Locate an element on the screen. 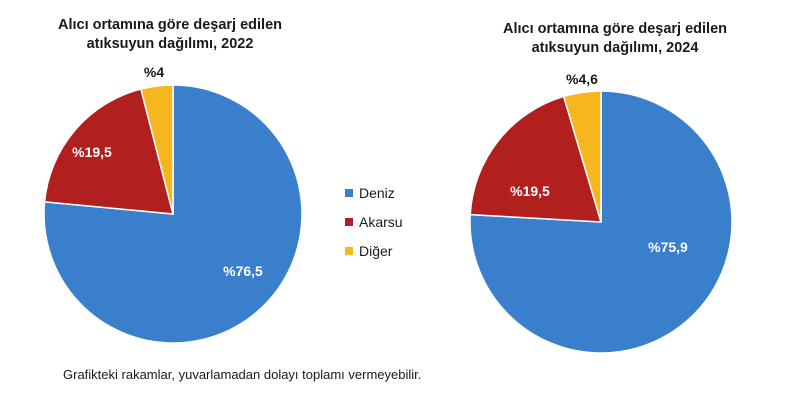  legend-swatch-akarsu is located at coordinates (349, 221).